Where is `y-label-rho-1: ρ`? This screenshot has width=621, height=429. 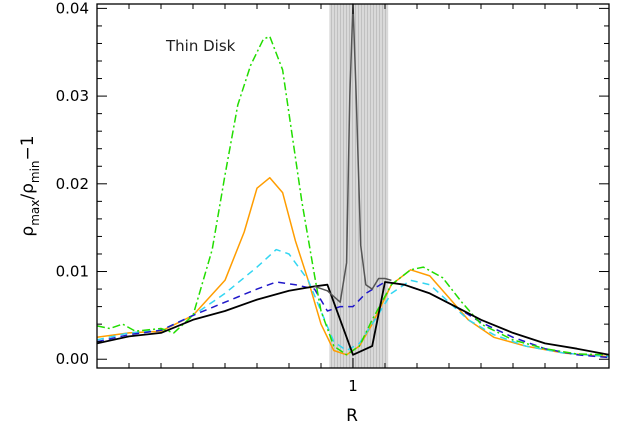
y-label-rho-1: ρ is located at coordinates (28, 231).